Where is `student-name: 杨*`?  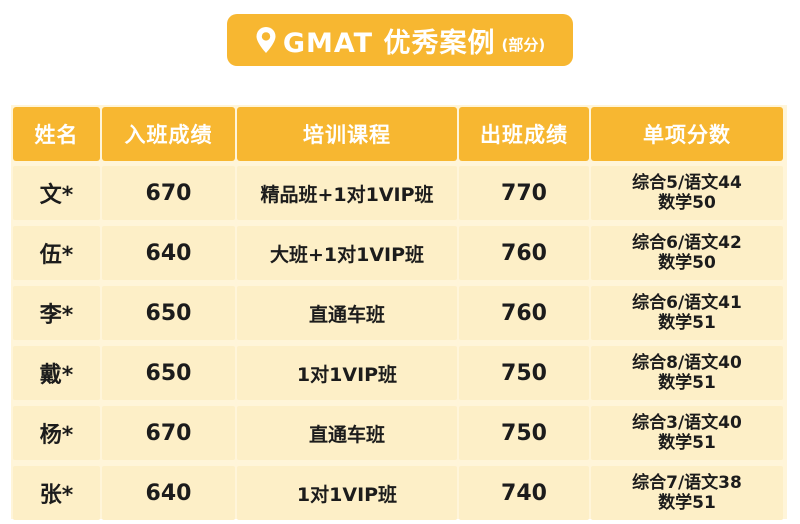
student-name: 杨* is located at coordinates (56, 433).